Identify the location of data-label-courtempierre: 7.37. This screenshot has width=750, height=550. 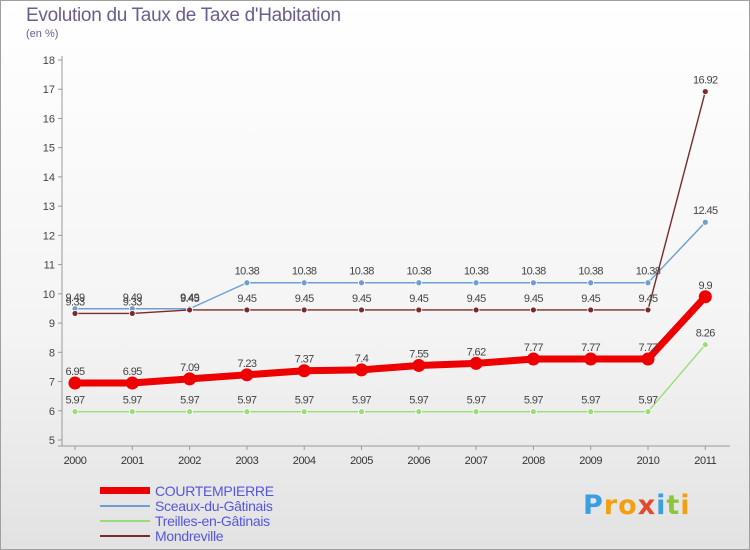
(304, 360).